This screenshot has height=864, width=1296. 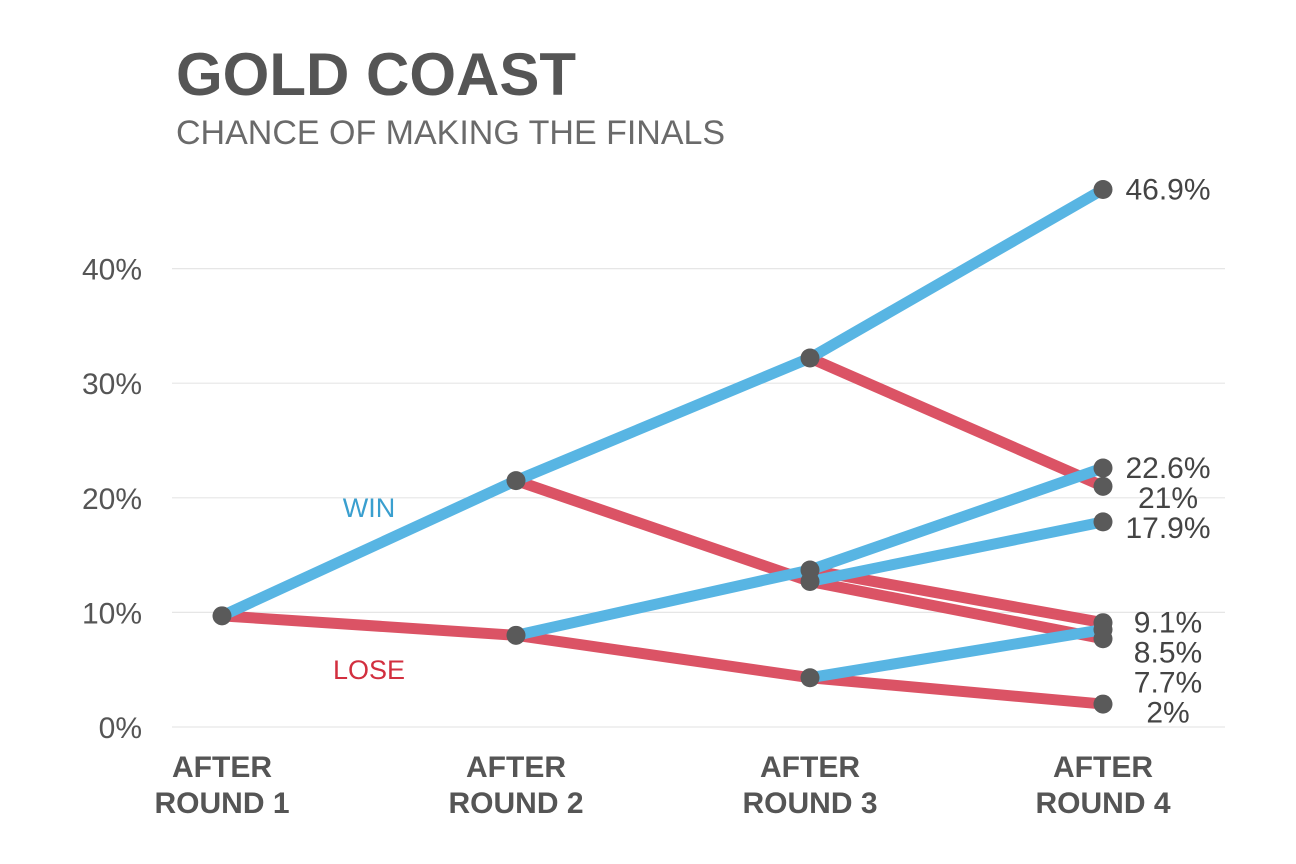 What do you see at coordinates (1168, 623) in the screenshot?
I see `end-value-label: 9.1%` at bounding box center [1168, 623].